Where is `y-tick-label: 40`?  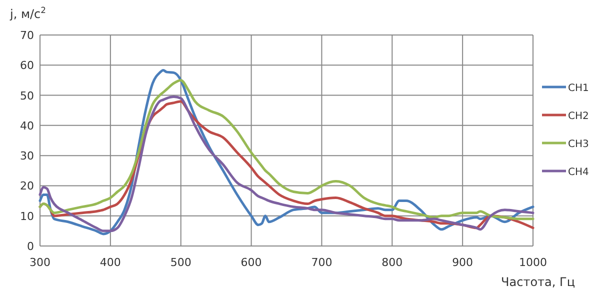 y-tick-label: 40 is located at coordinates (27, 125).